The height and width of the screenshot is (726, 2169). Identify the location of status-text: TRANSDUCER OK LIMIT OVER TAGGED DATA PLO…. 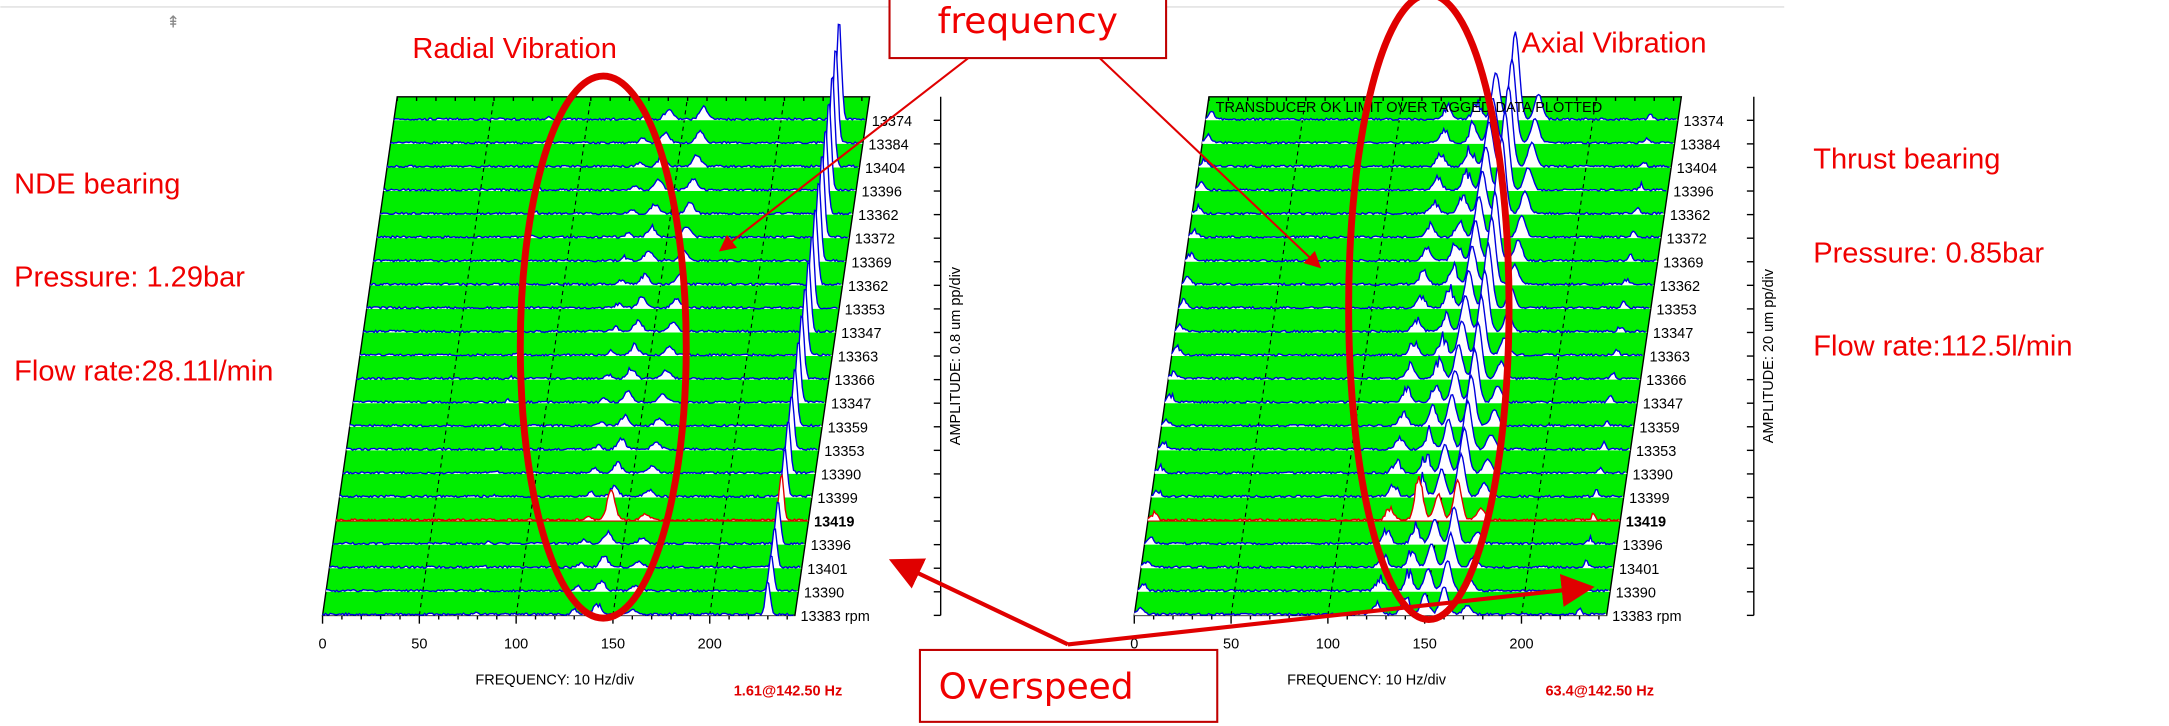
(1409, 108).